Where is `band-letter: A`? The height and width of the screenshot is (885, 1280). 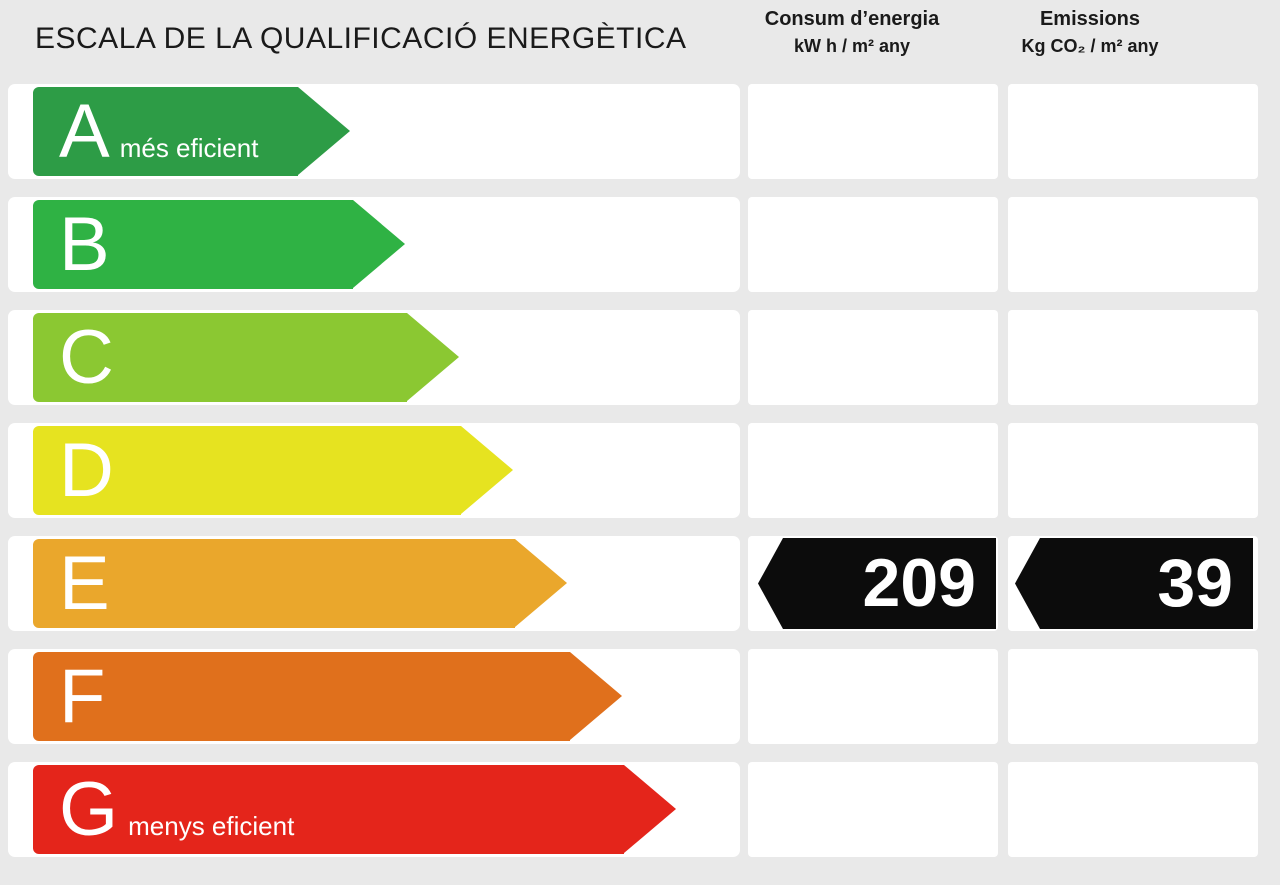
band-letter: A is located at coordinates (84, 131).